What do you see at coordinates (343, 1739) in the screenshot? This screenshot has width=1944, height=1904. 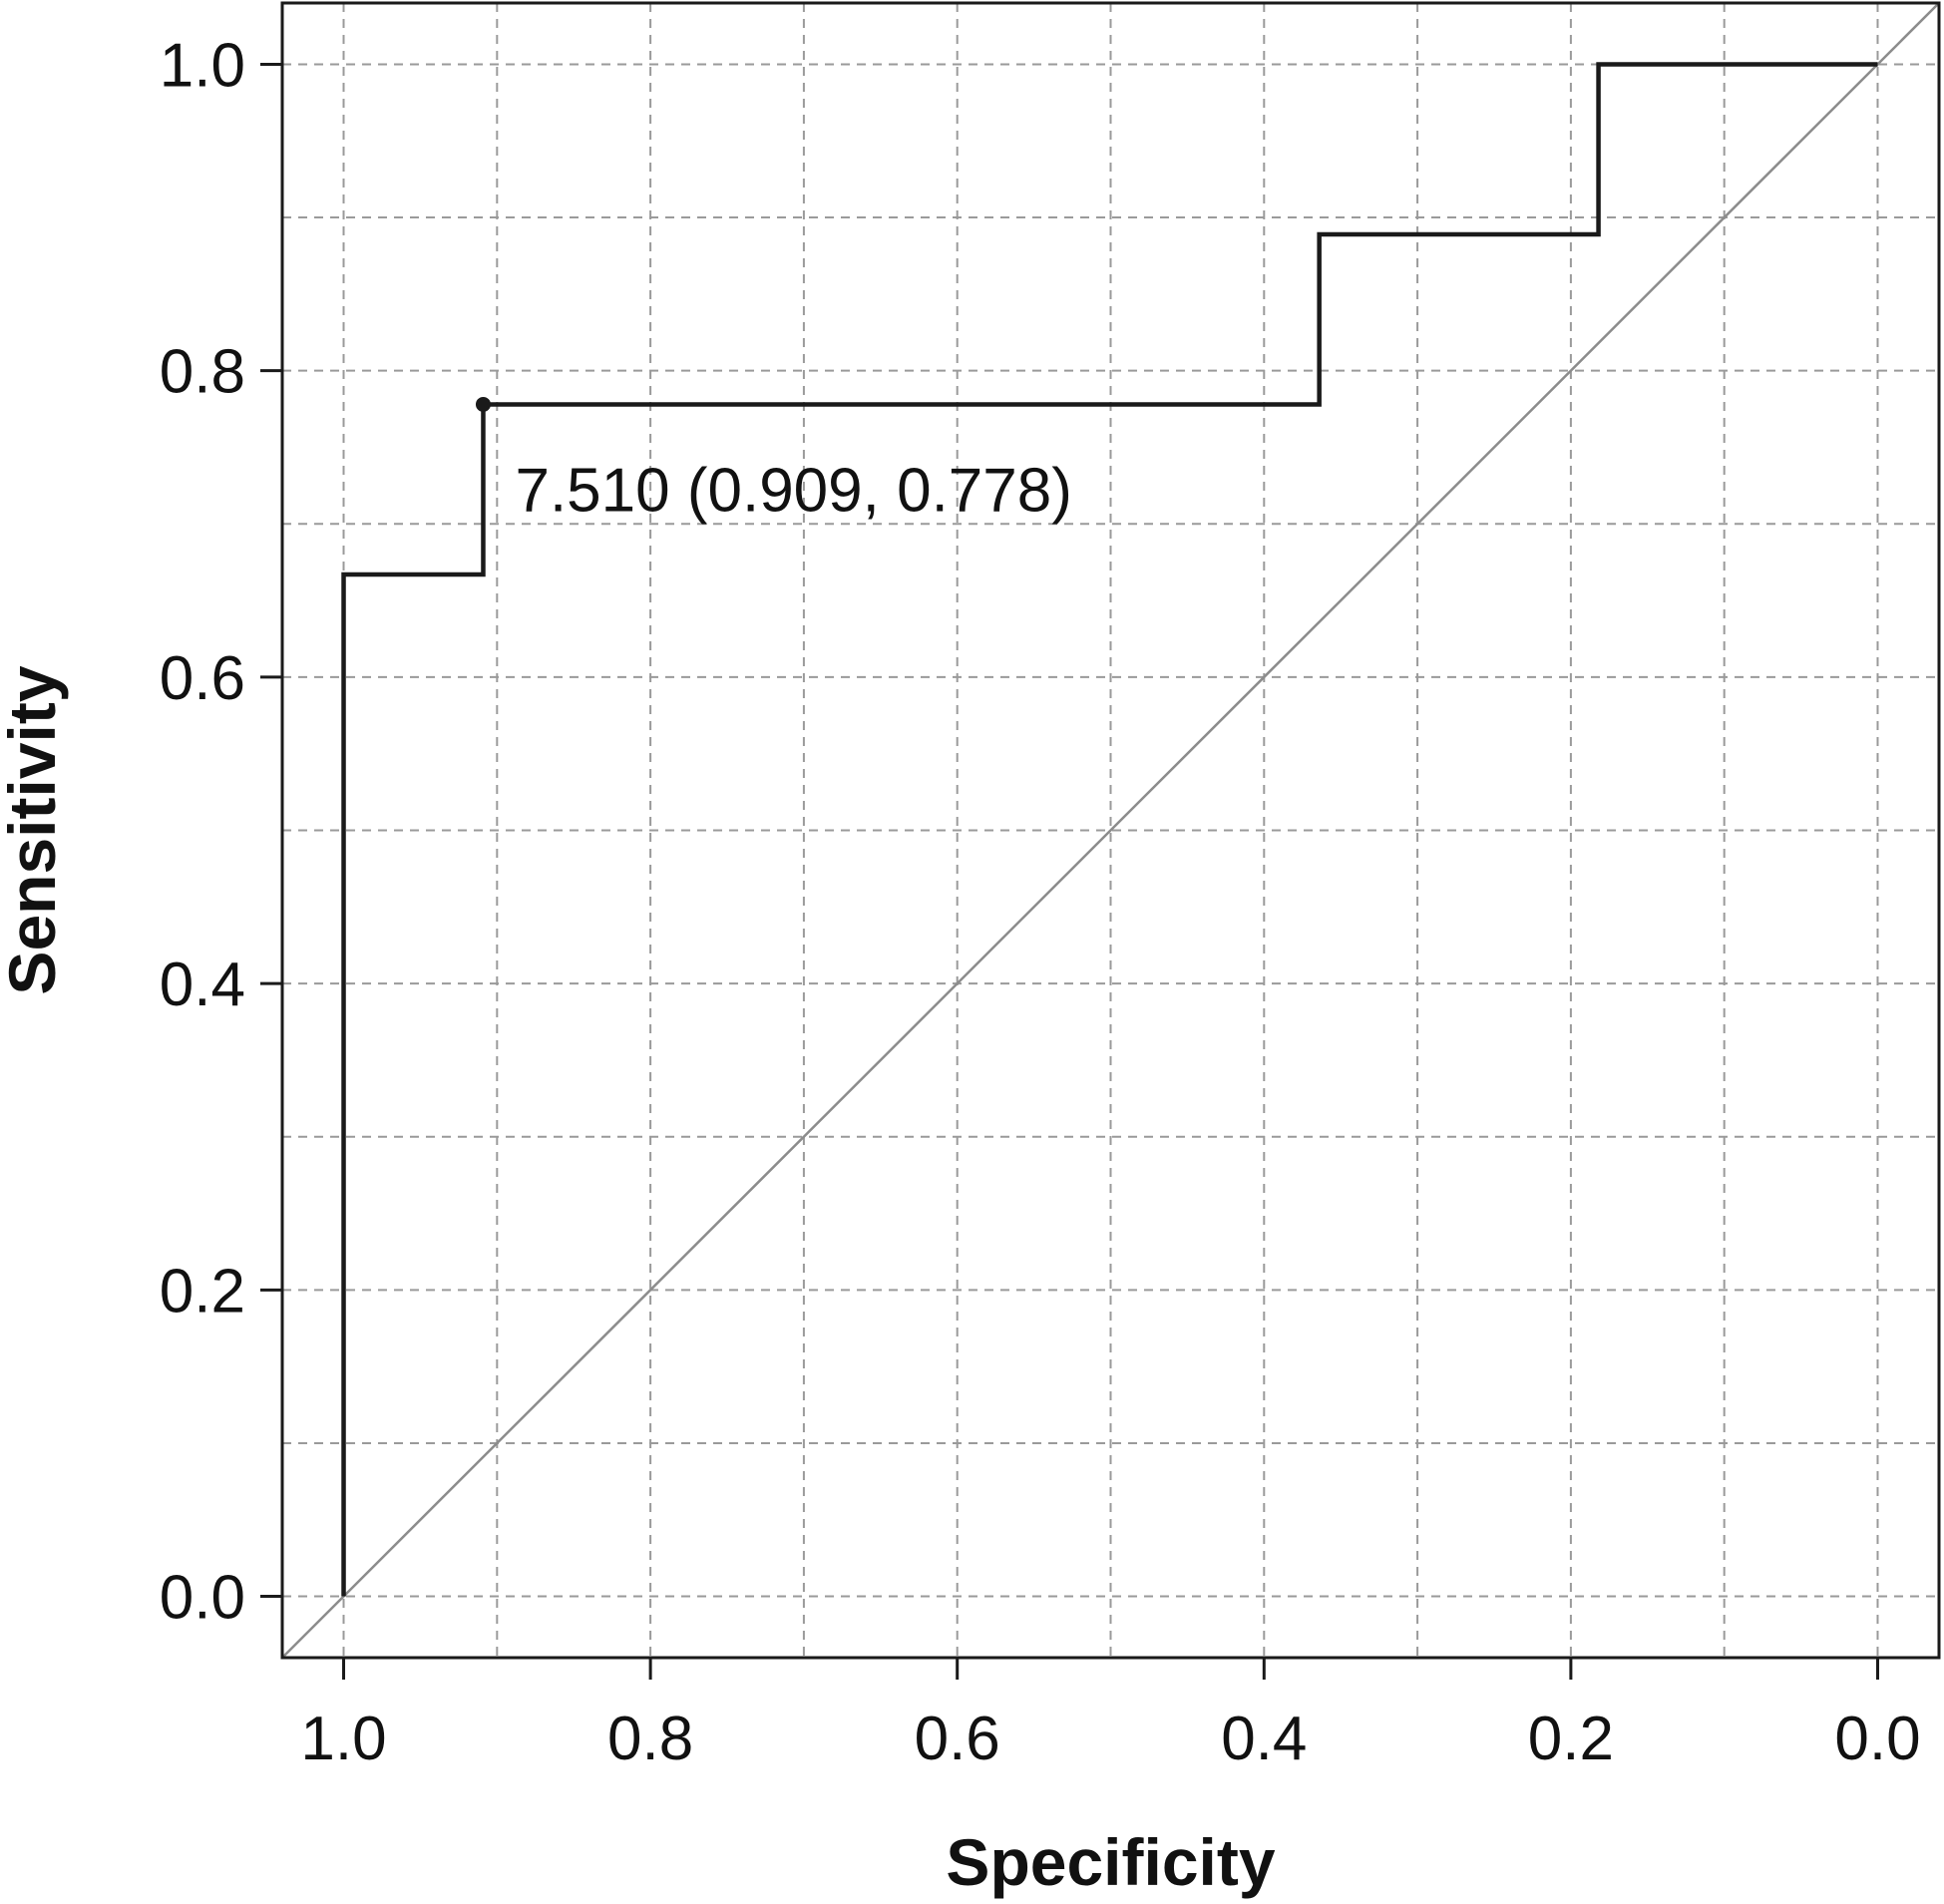 I see `x-tick-label: 1.0` at bounding box center [343, 1739].